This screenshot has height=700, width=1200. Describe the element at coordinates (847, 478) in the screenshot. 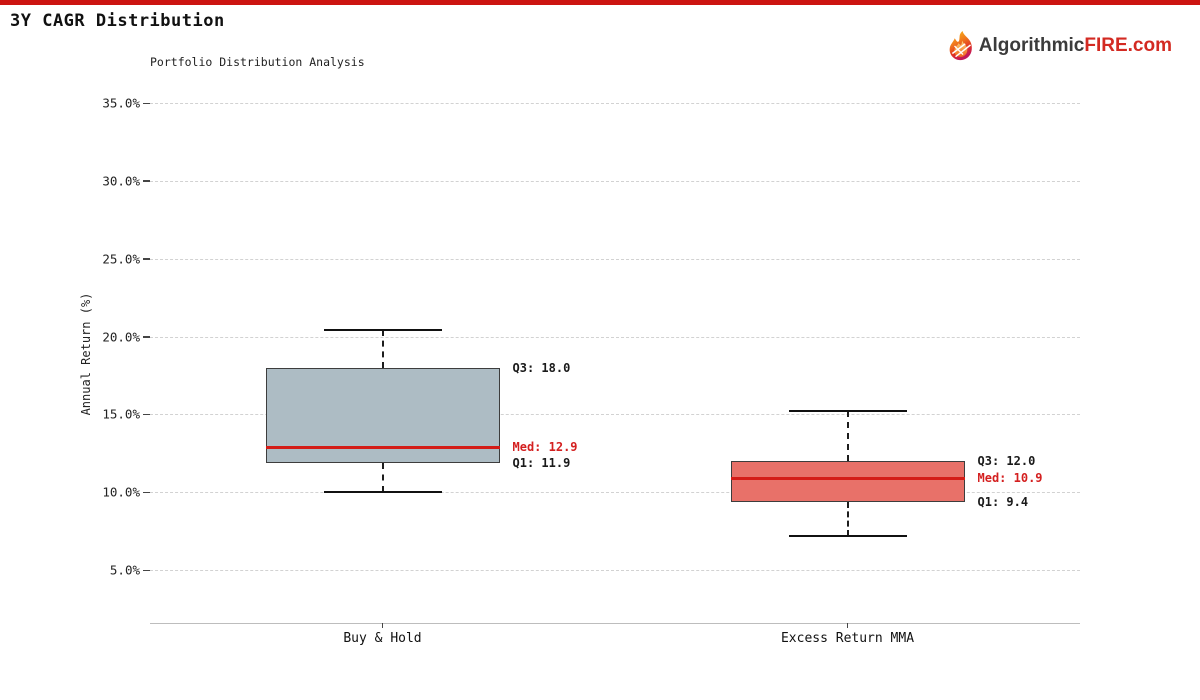

I see `median-line-excess-return-mma` at that location.